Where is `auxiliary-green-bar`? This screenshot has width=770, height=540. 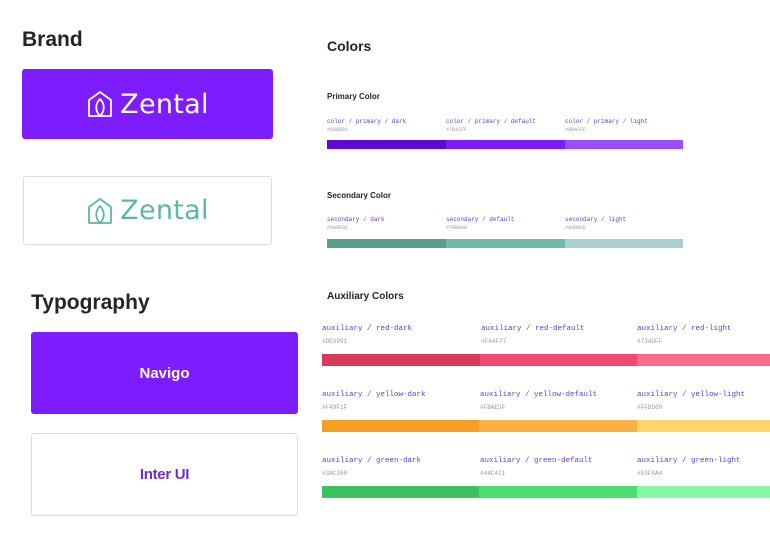 auxiliary-green-bar is located at coordinates (546, 492).